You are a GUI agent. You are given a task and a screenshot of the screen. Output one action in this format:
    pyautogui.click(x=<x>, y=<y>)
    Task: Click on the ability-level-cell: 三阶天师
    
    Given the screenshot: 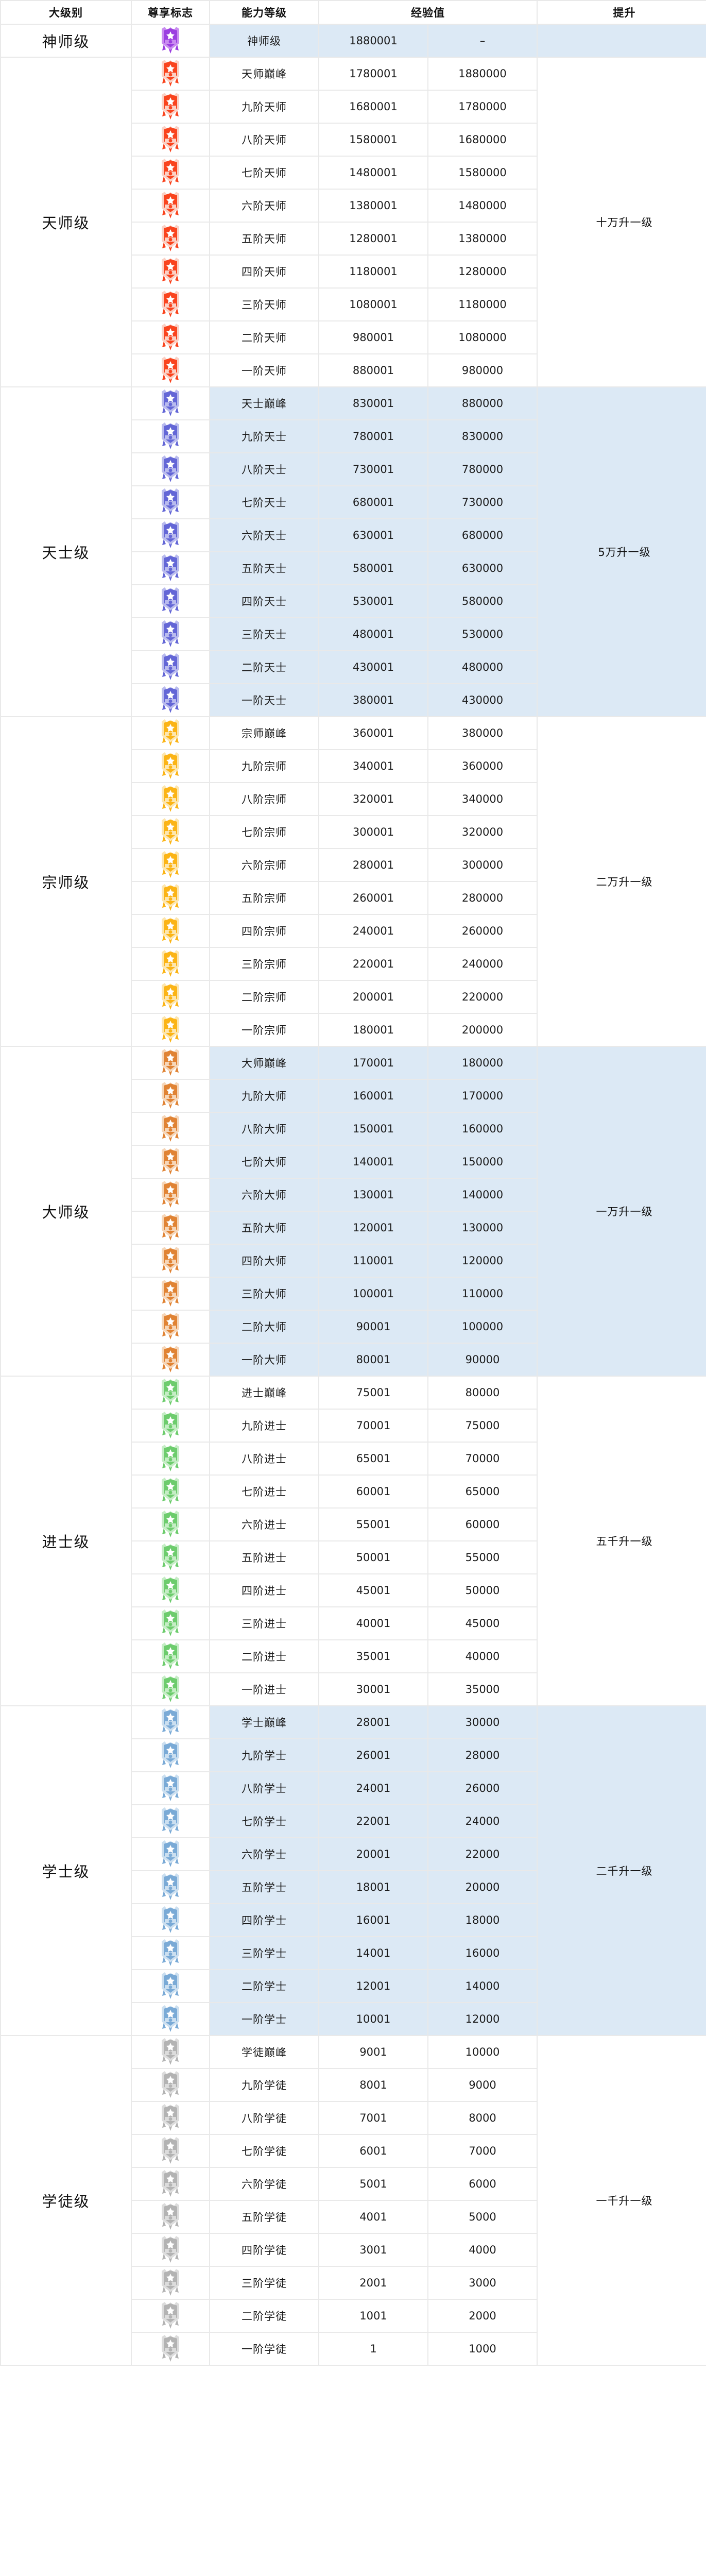 What is the action you would take?
    pyautogui.click(x=264, y=305)
    